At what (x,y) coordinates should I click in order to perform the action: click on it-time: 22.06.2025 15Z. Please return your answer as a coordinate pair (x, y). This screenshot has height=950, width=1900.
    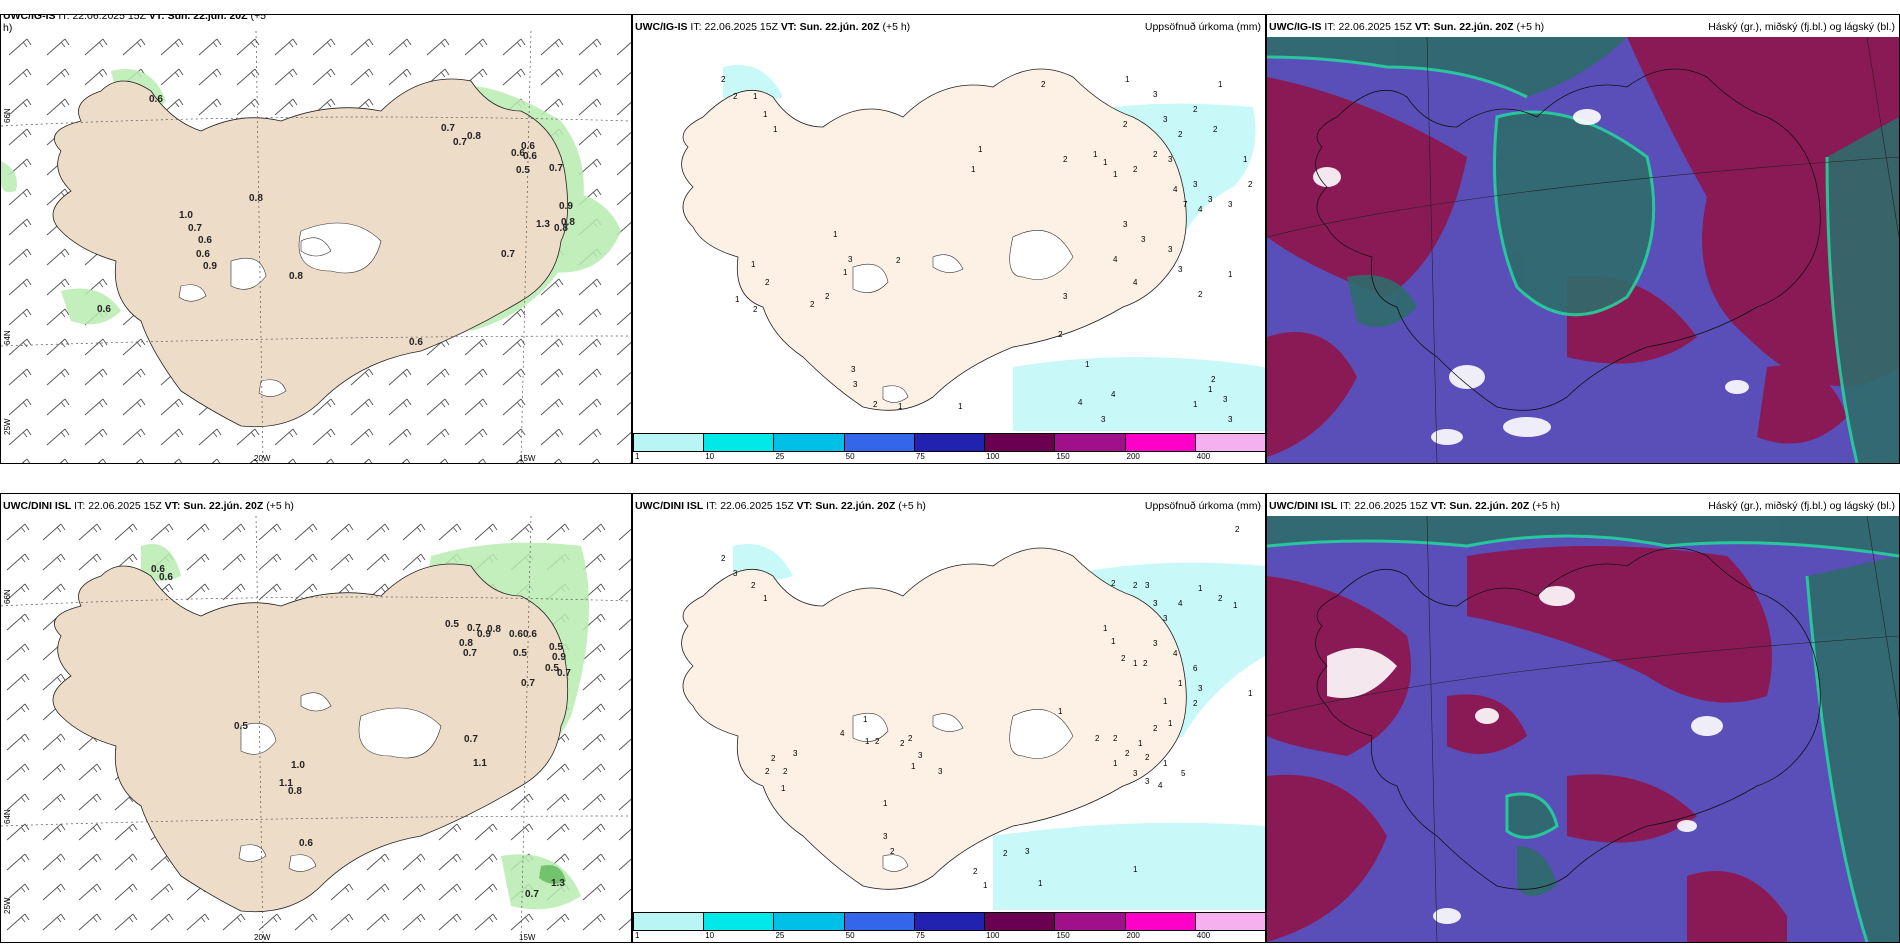
    Looking at the image, I should click on (741, 27).